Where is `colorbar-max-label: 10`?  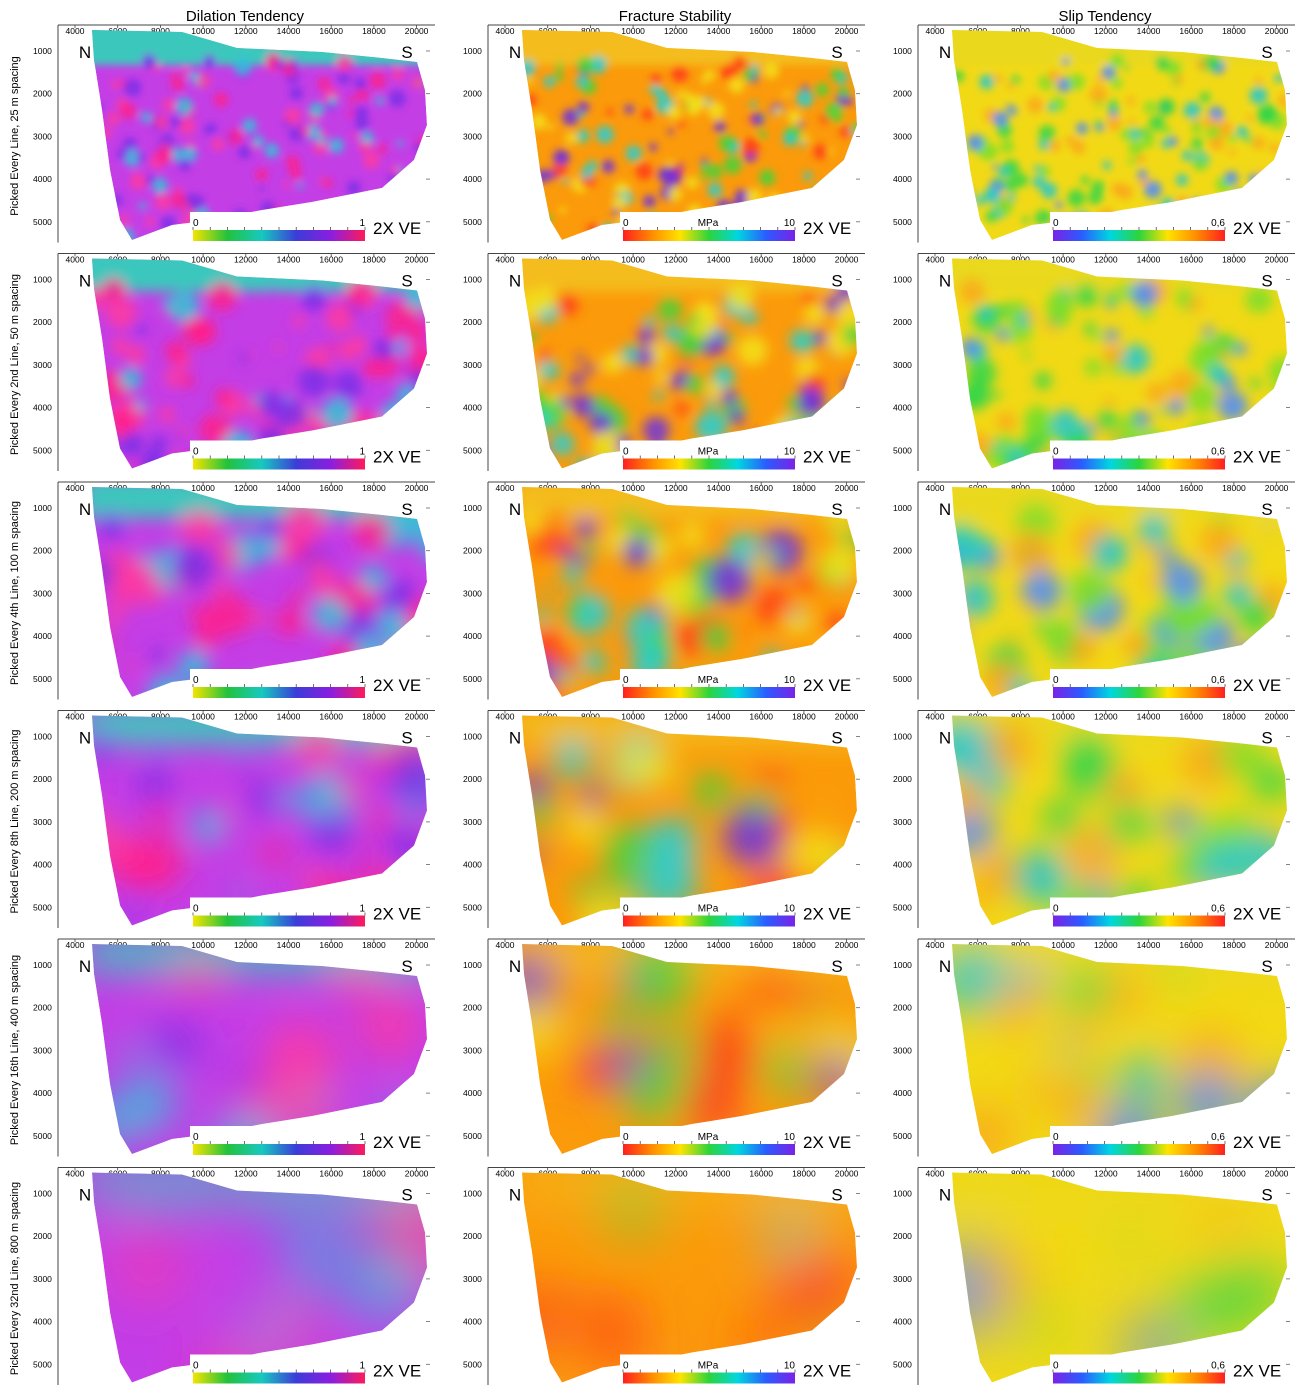 colorbar-max-label: 10 is located at coordinates (790, 1137).